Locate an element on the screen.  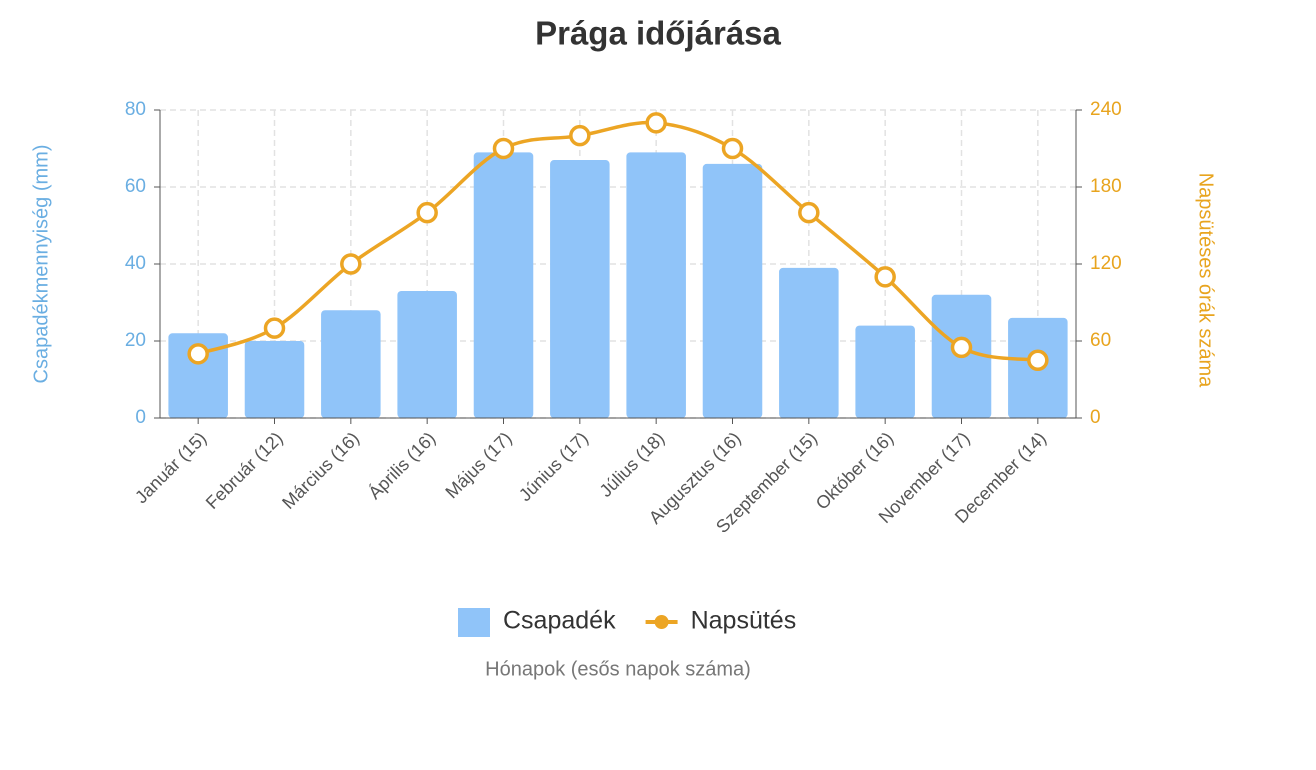
y2-tick-label: 240 is located at coordinates (1106, 109).